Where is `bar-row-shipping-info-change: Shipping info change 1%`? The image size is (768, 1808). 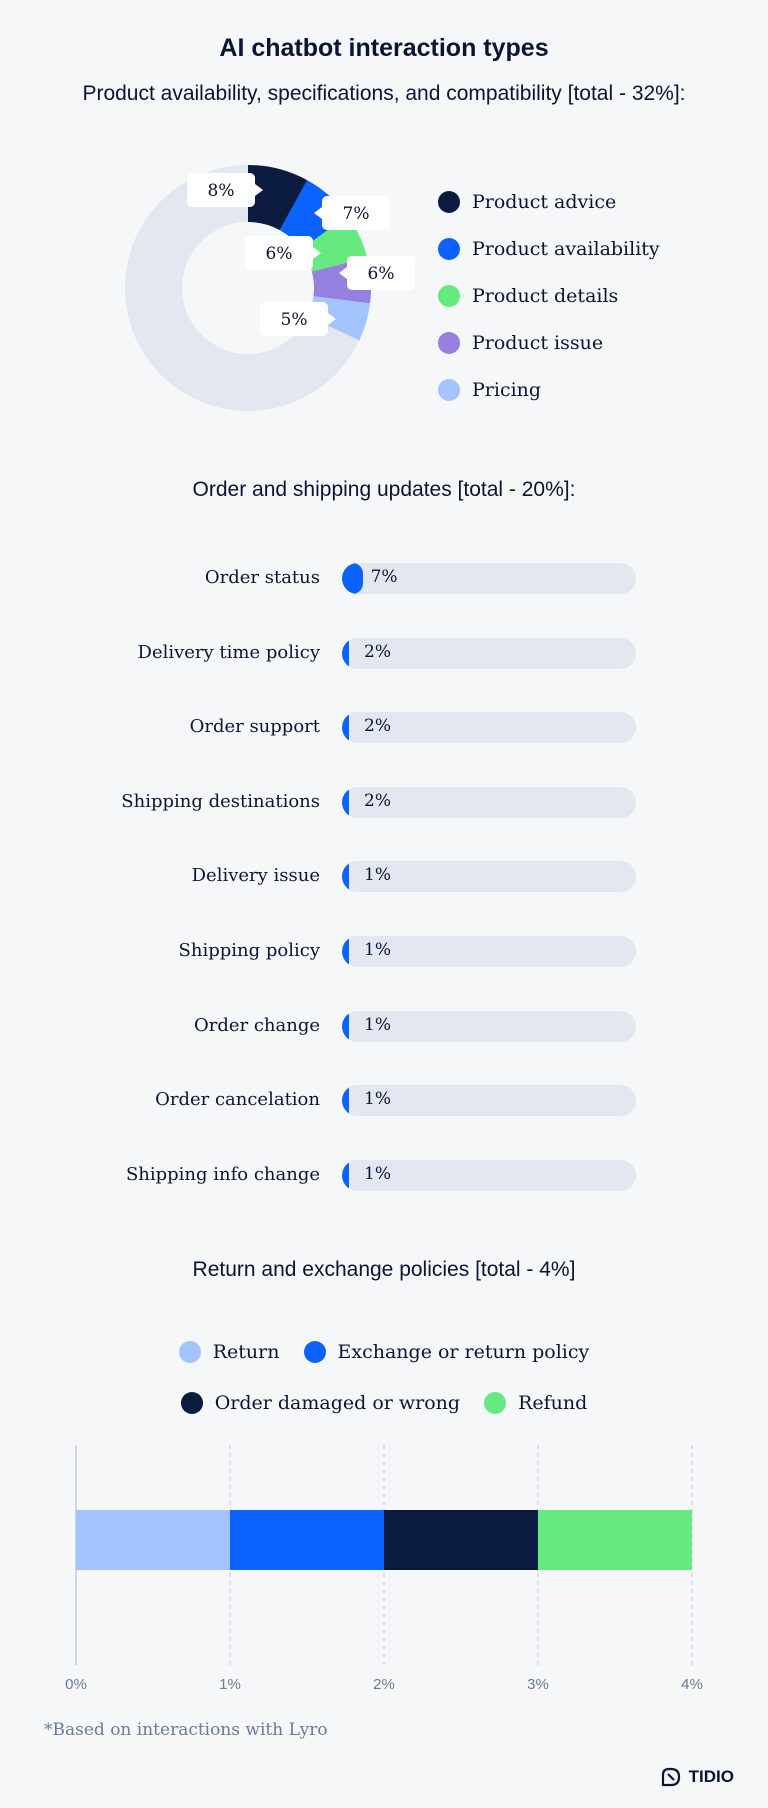
bar-row-shipping-info-change: Shipping info change 1% is located at coordinates (384, 1175).